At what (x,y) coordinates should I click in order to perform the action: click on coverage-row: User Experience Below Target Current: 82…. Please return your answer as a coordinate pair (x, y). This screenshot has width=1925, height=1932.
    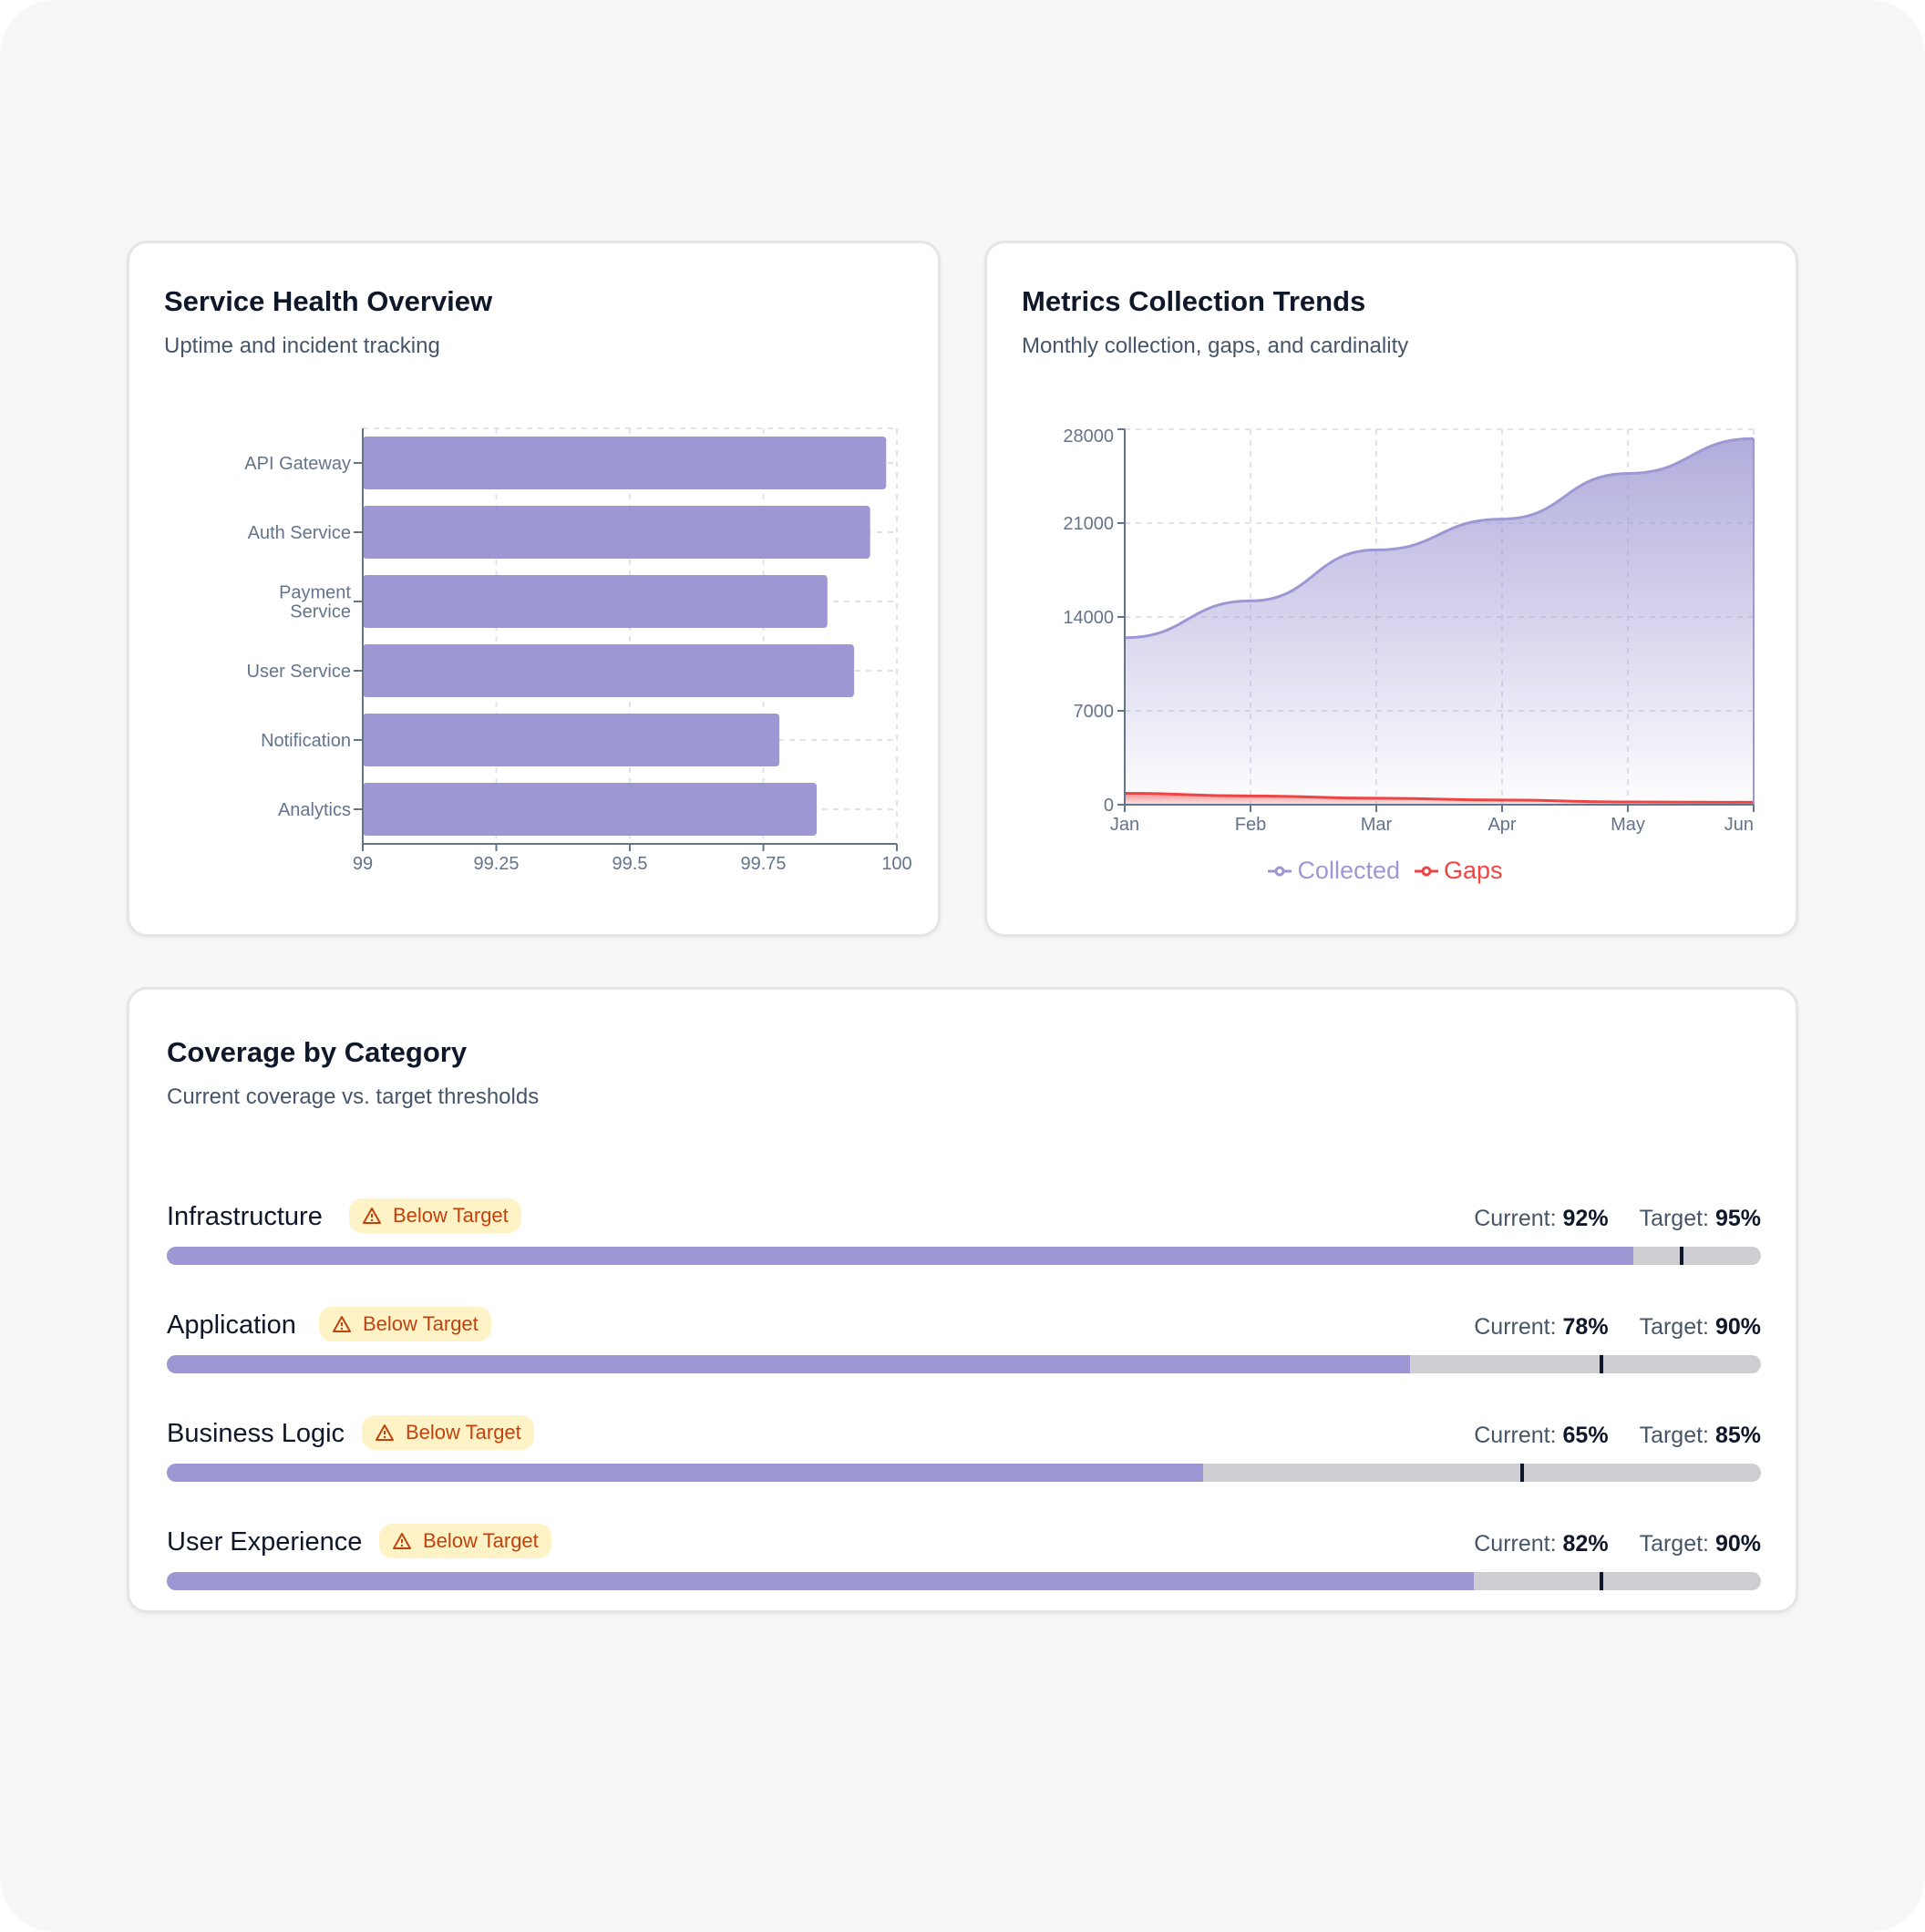
    Looking at the image, I should click on (964, 1566).